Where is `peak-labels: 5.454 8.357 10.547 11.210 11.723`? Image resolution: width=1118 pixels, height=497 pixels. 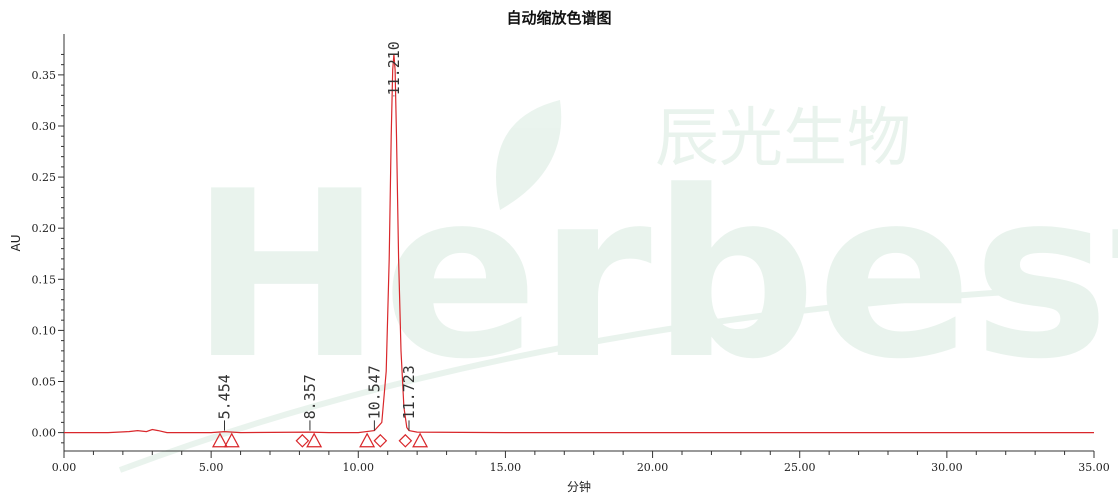 peak-labels: 5.454 8.357 10.547 11.210 11.723 is located at coordinates (317, 236).